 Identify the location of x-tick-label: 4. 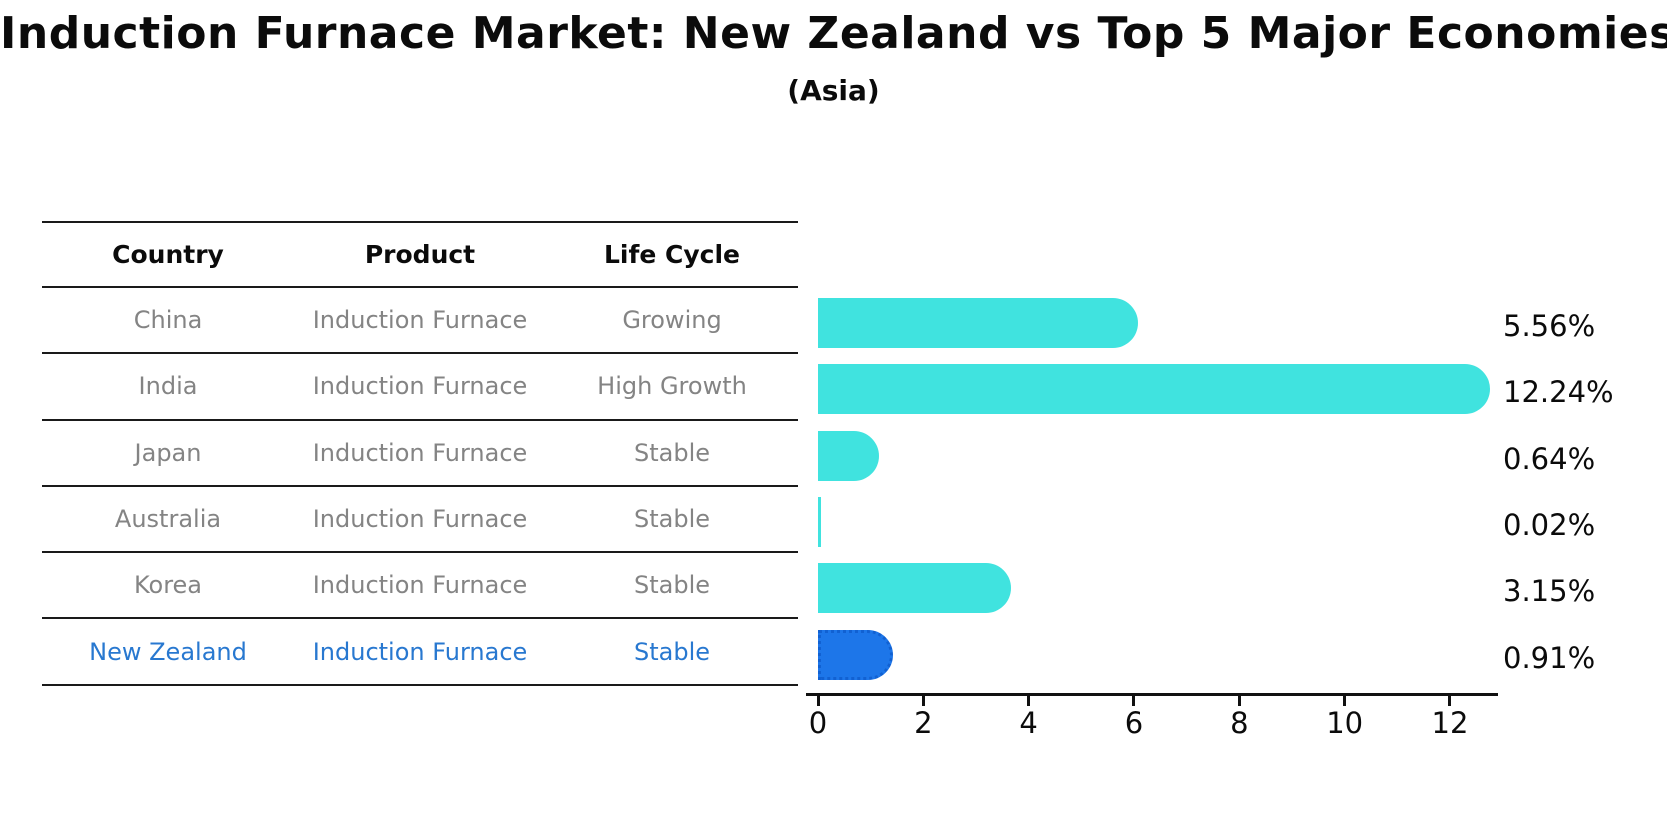
(1028, 723).